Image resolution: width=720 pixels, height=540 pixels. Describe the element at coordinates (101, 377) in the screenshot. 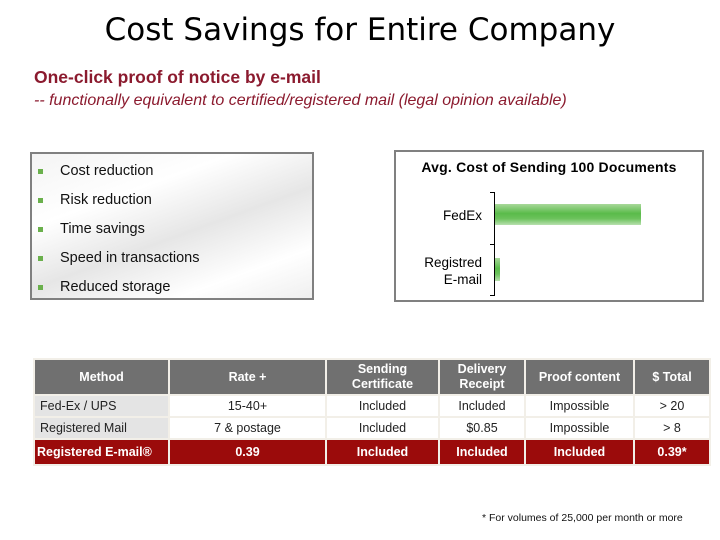

I see `header-method: Method` at that location.